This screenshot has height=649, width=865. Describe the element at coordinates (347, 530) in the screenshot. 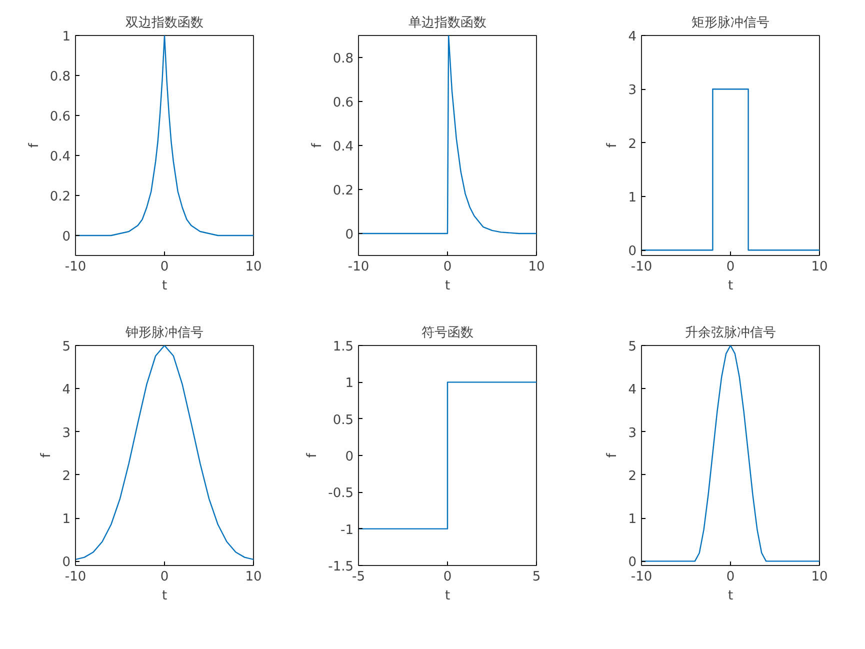

I see `y-tick-label: -1` at that location.